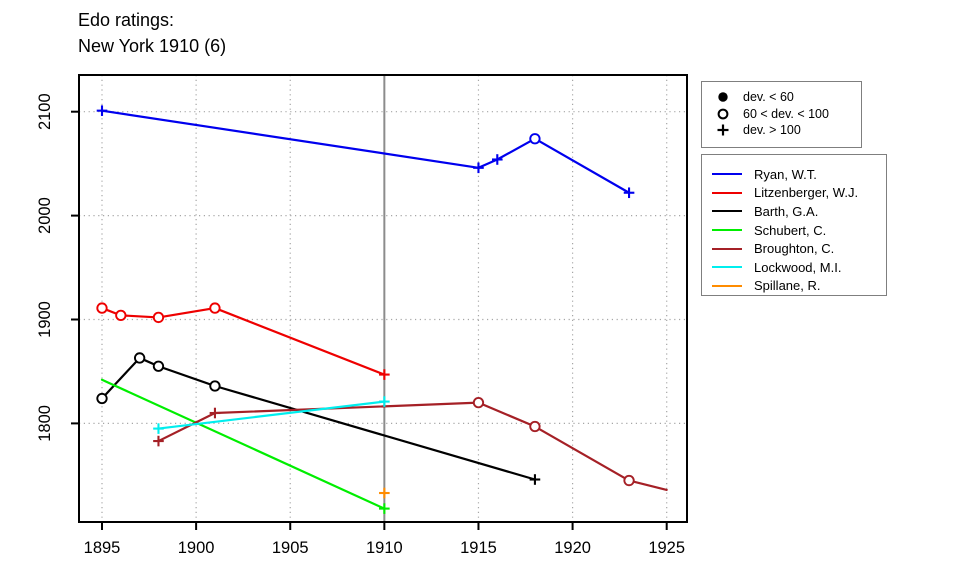 The height and width of the screenshot is (576, 960). I want to click on symbol-legend-label: 60 < dev. < 100, so click(786, 113).